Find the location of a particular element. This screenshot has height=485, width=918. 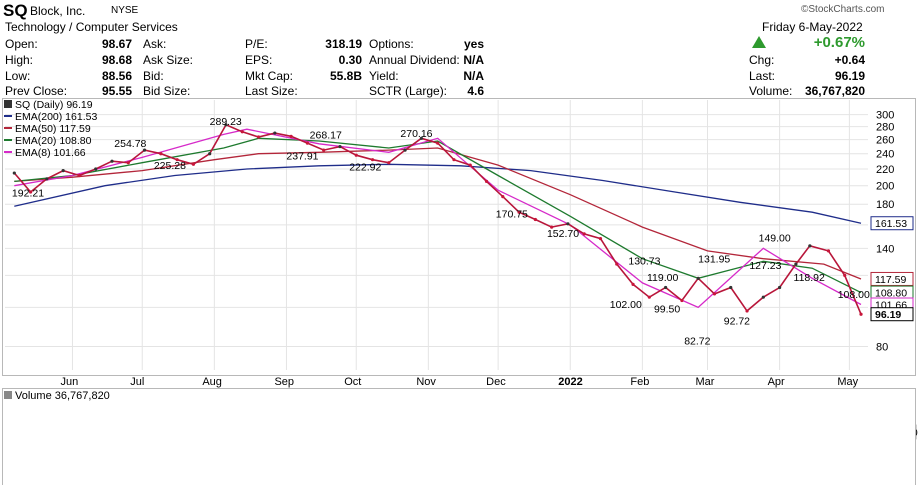

x-tick-label: Aug is located at coordinates (212, 382).